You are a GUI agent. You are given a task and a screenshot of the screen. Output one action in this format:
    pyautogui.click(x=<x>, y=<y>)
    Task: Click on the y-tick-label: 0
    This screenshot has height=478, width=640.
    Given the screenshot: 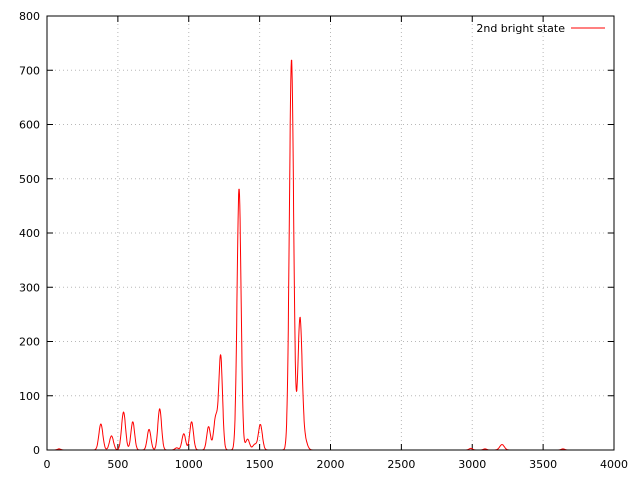 What is the action you would take?
    pyautogui.click(x=36, y=450)
    